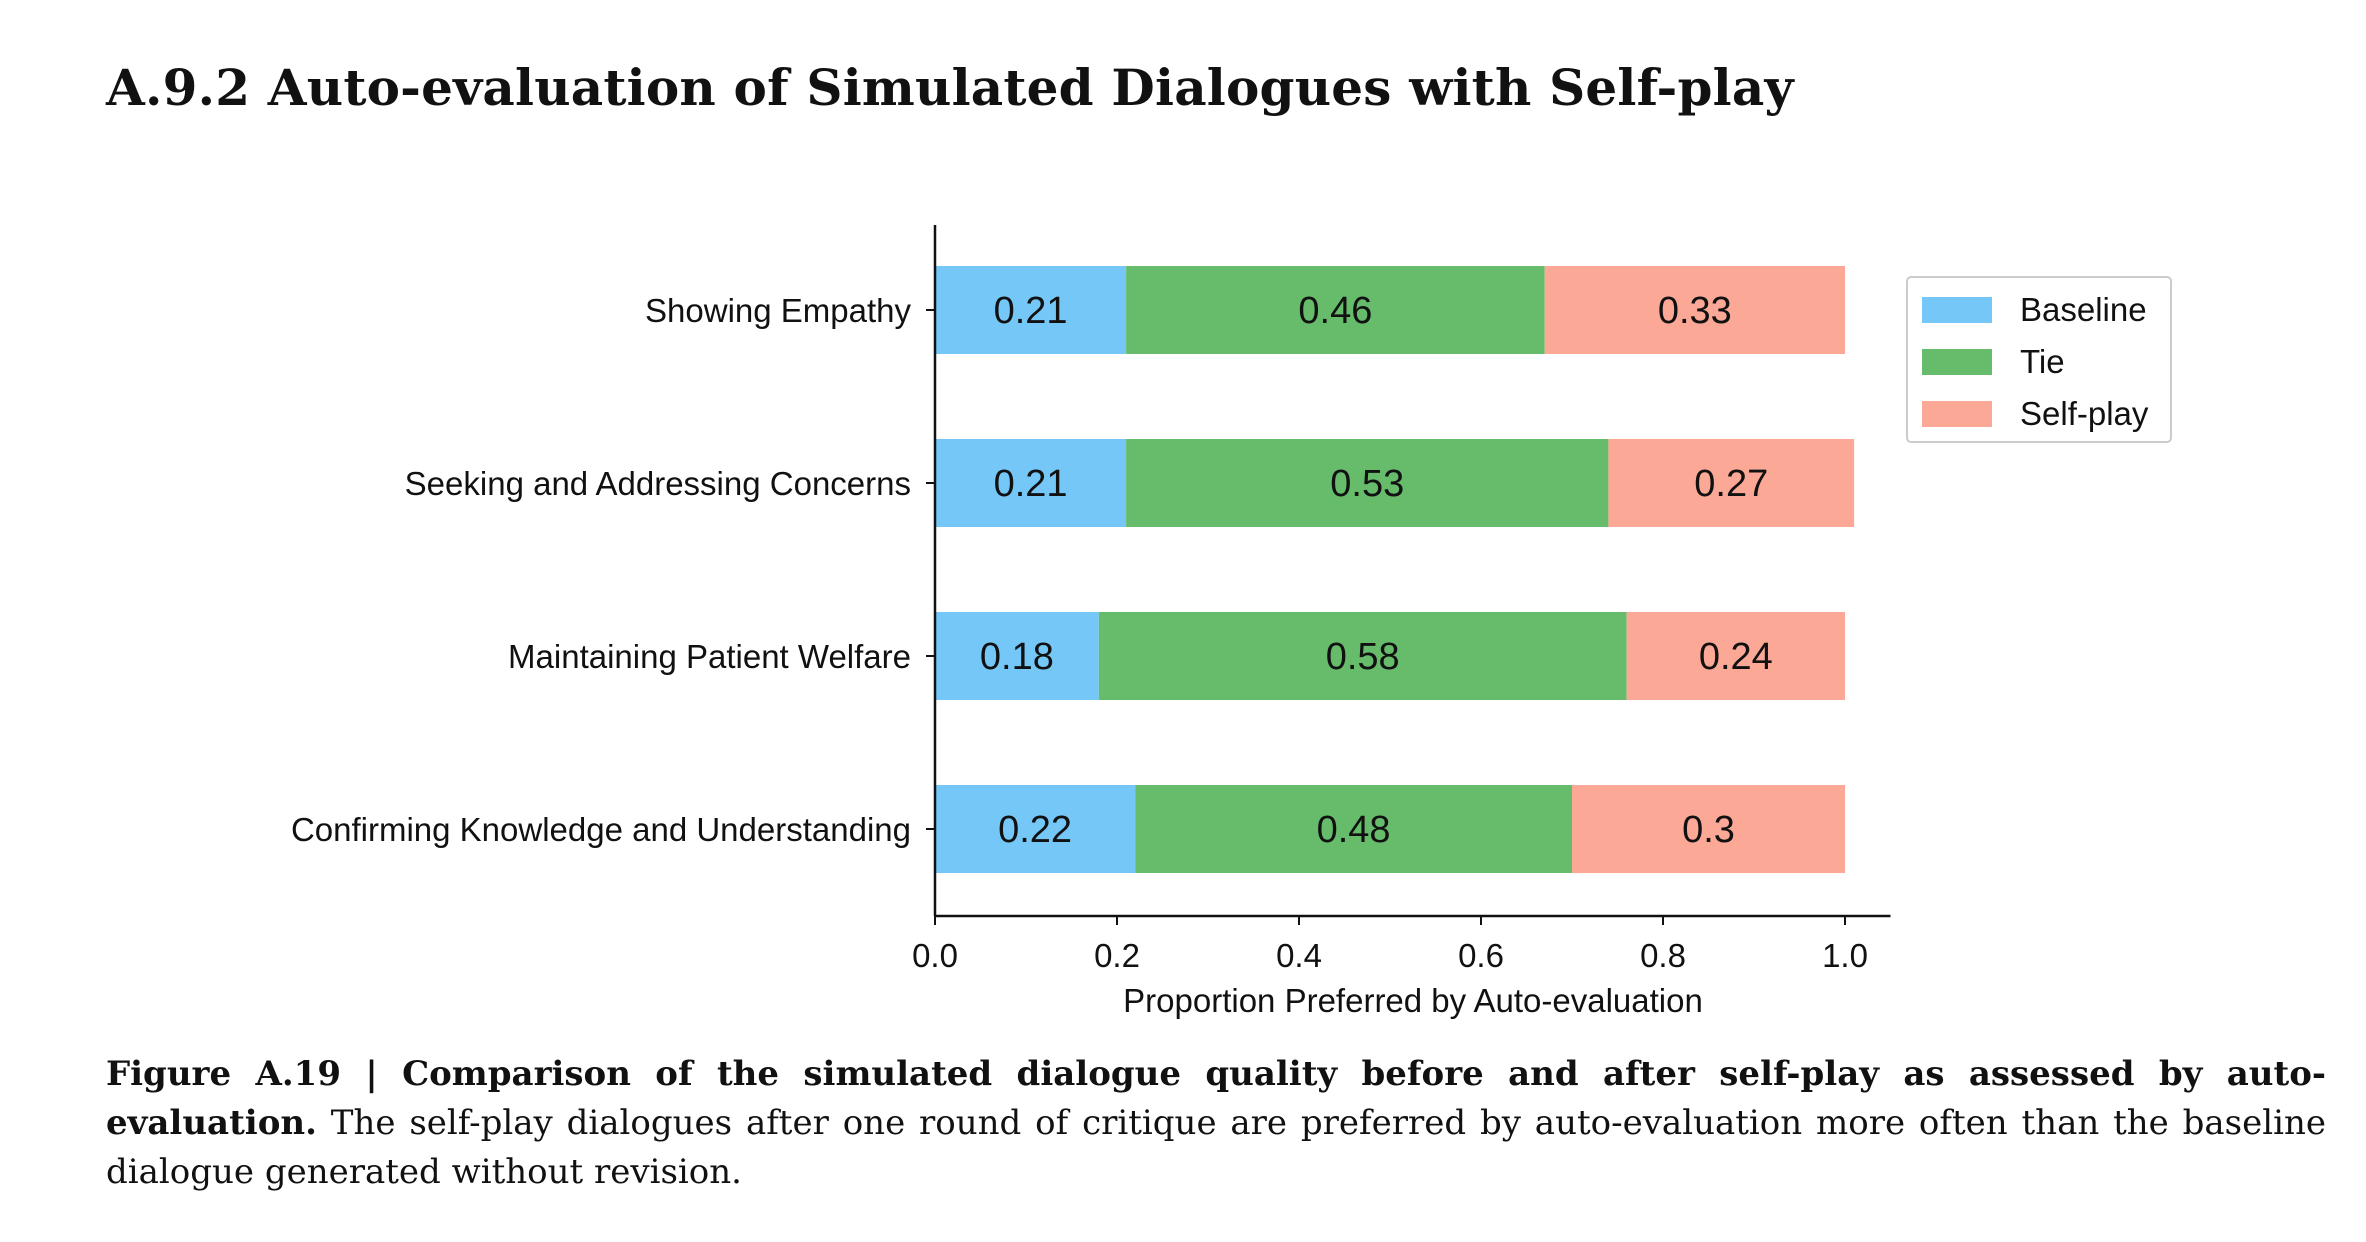 The image size is (2366, 1242). What do you see at coordinates (1663, 955) in the screenshot?
I see `x-tick-label: 0.8` at bounding box center [1663, 955].